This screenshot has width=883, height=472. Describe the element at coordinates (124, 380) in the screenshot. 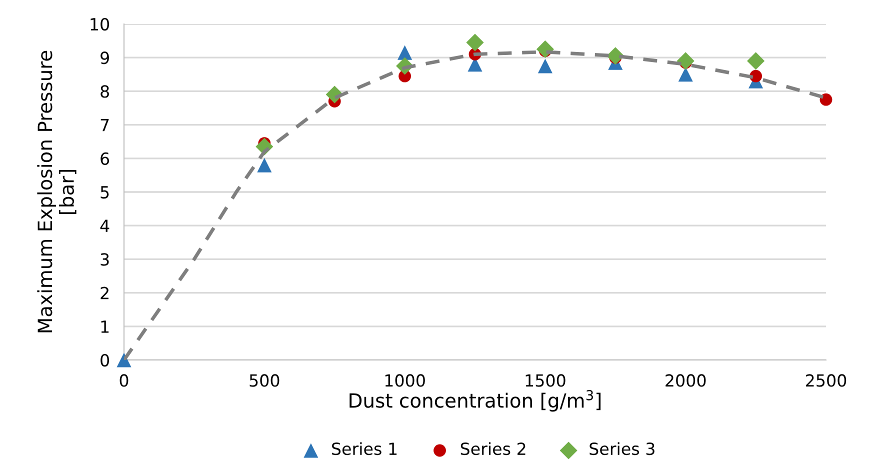

I see `x-tick-label: 0` at that location.